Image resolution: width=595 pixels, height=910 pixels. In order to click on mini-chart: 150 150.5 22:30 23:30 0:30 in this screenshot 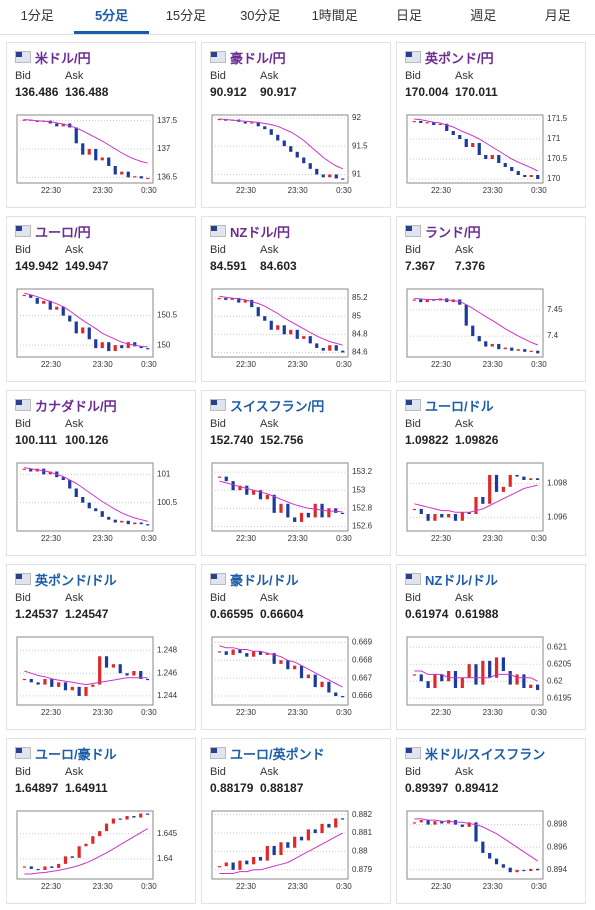, I will do `click(101, 331)`.